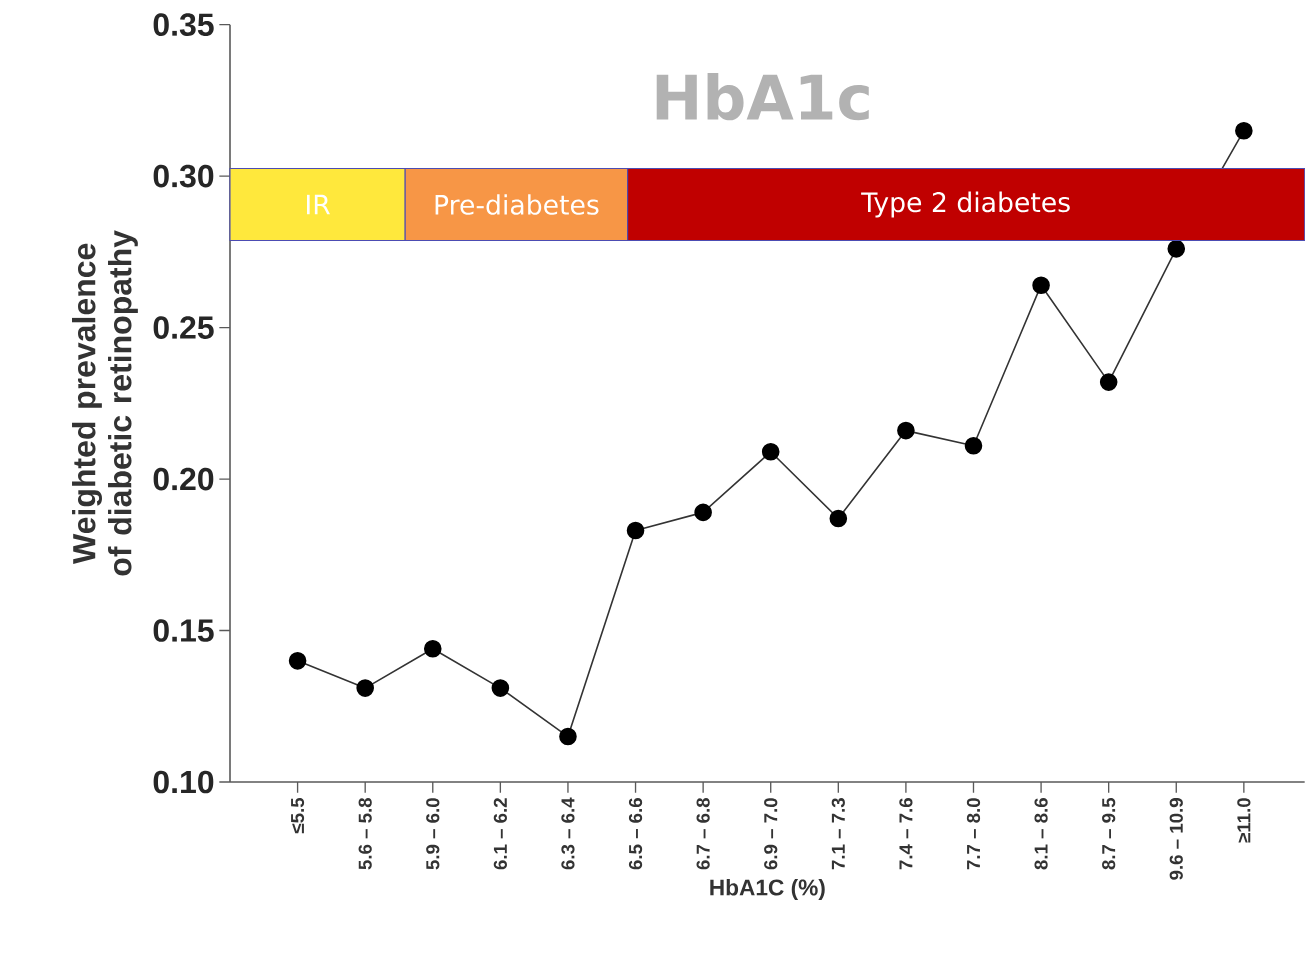 The image size is (1305, 964). Describe the element at coordinates (105, 403) in the screenshot. I see `y-axis-title: Weighted prevalence of diabetic retinopathy` at that location.